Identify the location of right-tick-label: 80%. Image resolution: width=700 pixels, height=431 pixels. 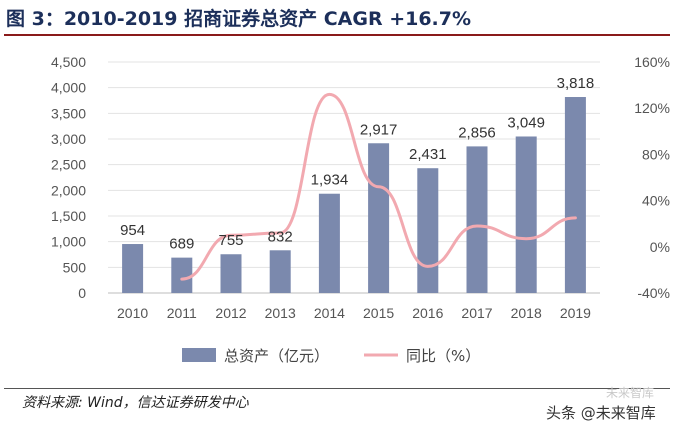
(656, 154).